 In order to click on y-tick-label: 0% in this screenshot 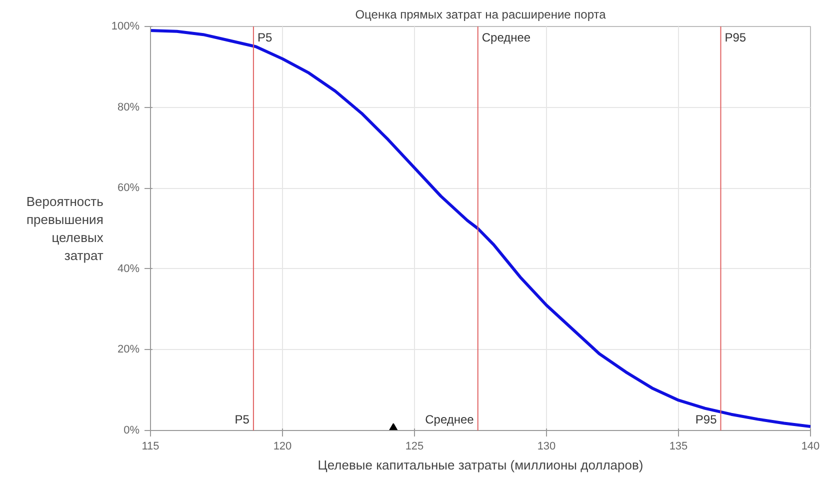, I will do `click(132, 430)`.